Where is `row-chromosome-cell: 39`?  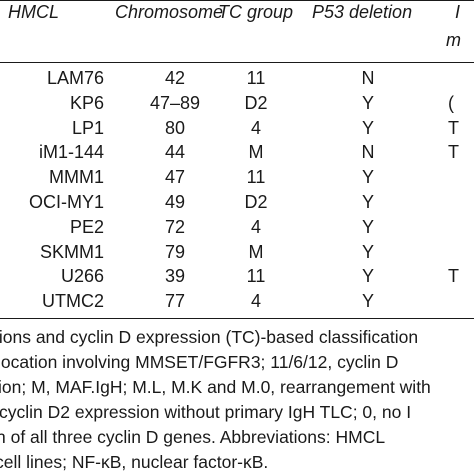
row-chromosome-cell: 39 is located at coordinates (175, 276).